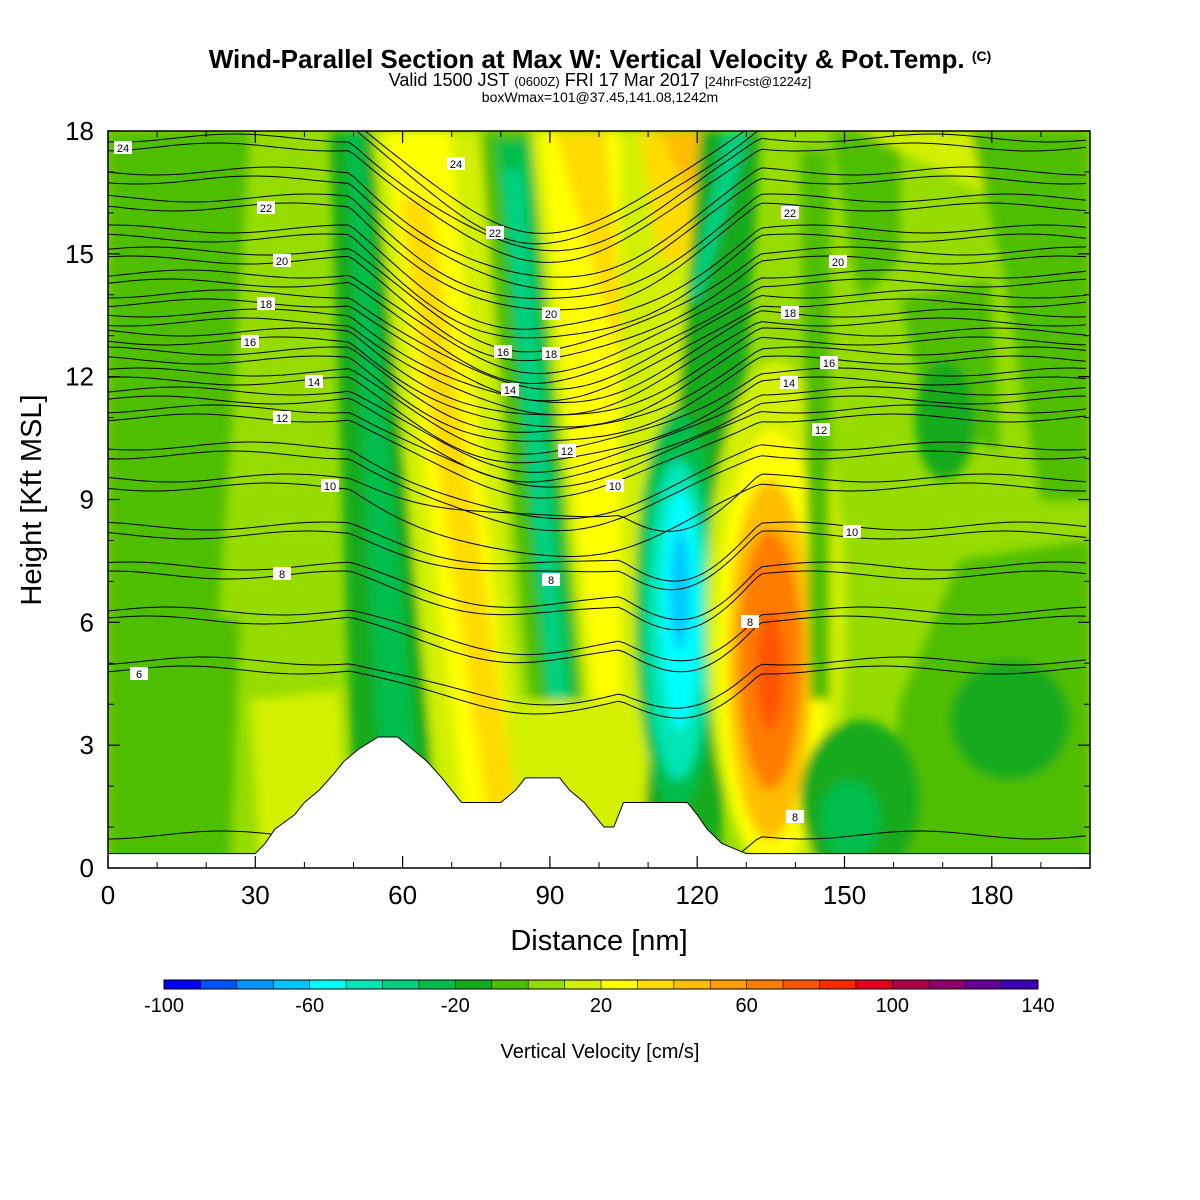 The width and height of the screenshot is (1200, 1200). I want to click on colorbar-tick-label: 100, so click(892, 1006).